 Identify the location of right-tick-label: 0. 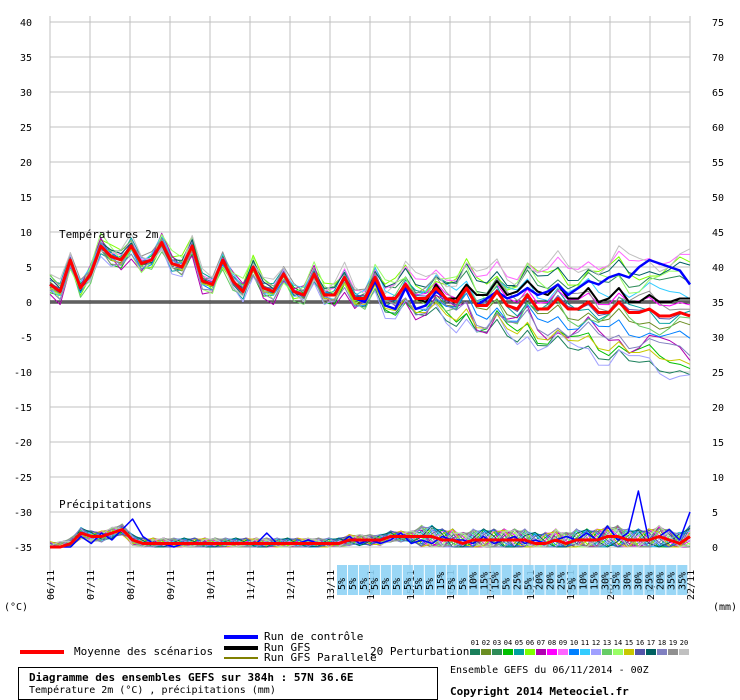
(715, 548).